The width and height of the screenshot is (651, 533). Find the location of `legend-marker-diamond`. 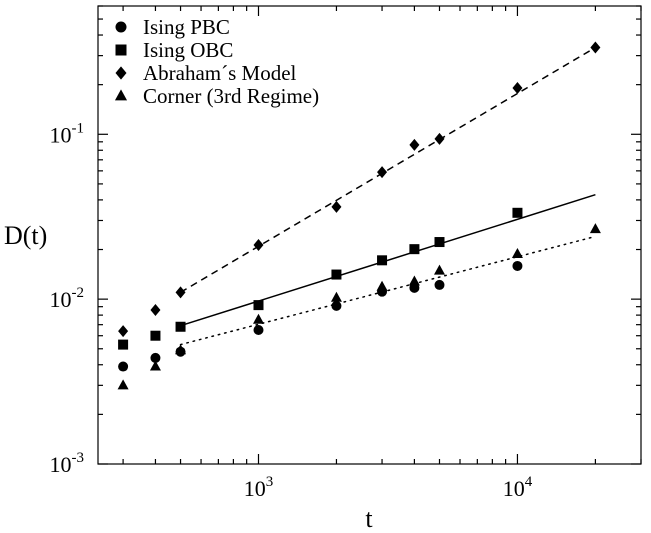

legend-marker-diamond is located at coordinates (121, 73).